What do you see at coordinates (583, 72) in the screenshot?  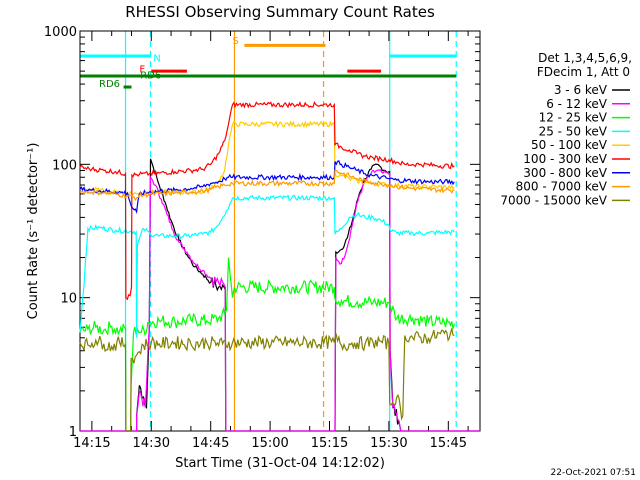 I see `legend-header-line-2: FDecim 1, Att 0` at bounding box center [583, 72].